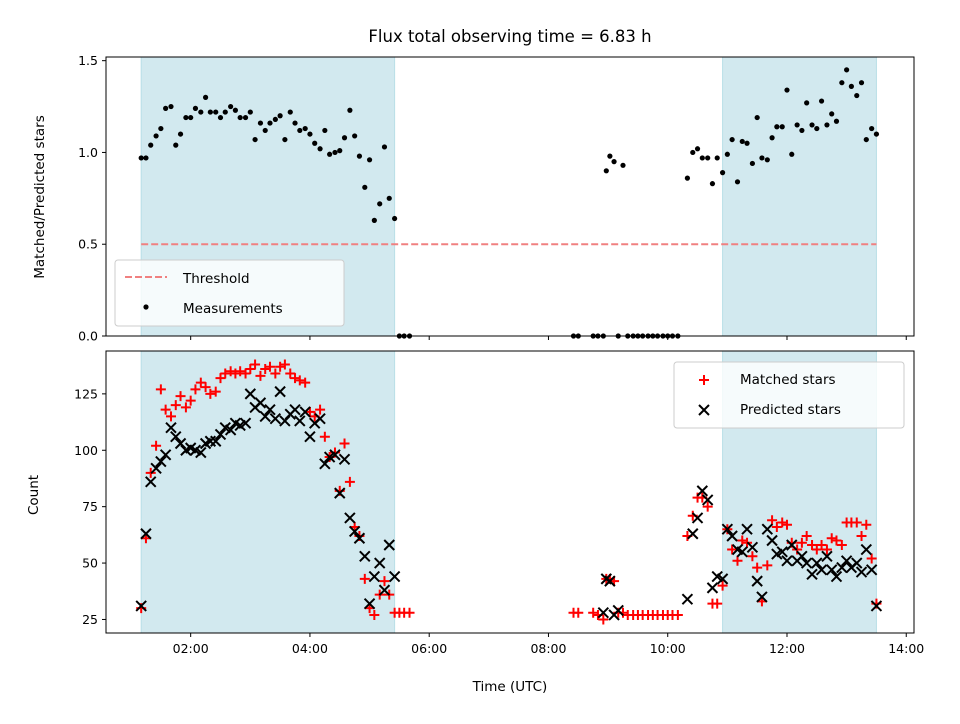  I want to click on legend-threshold-label: Threshold, so click(216, 279).